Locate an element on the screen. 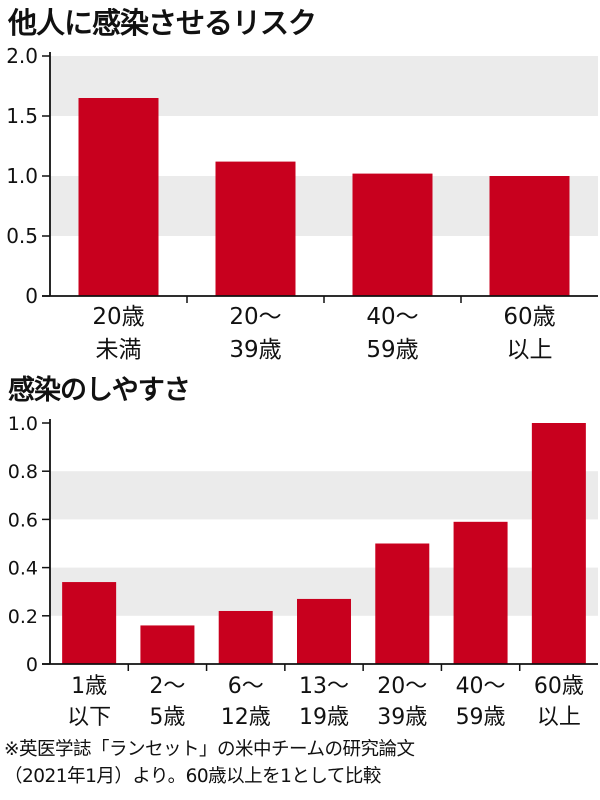  chart2-category-label: 12歳 is located at coordinates (246, 717).